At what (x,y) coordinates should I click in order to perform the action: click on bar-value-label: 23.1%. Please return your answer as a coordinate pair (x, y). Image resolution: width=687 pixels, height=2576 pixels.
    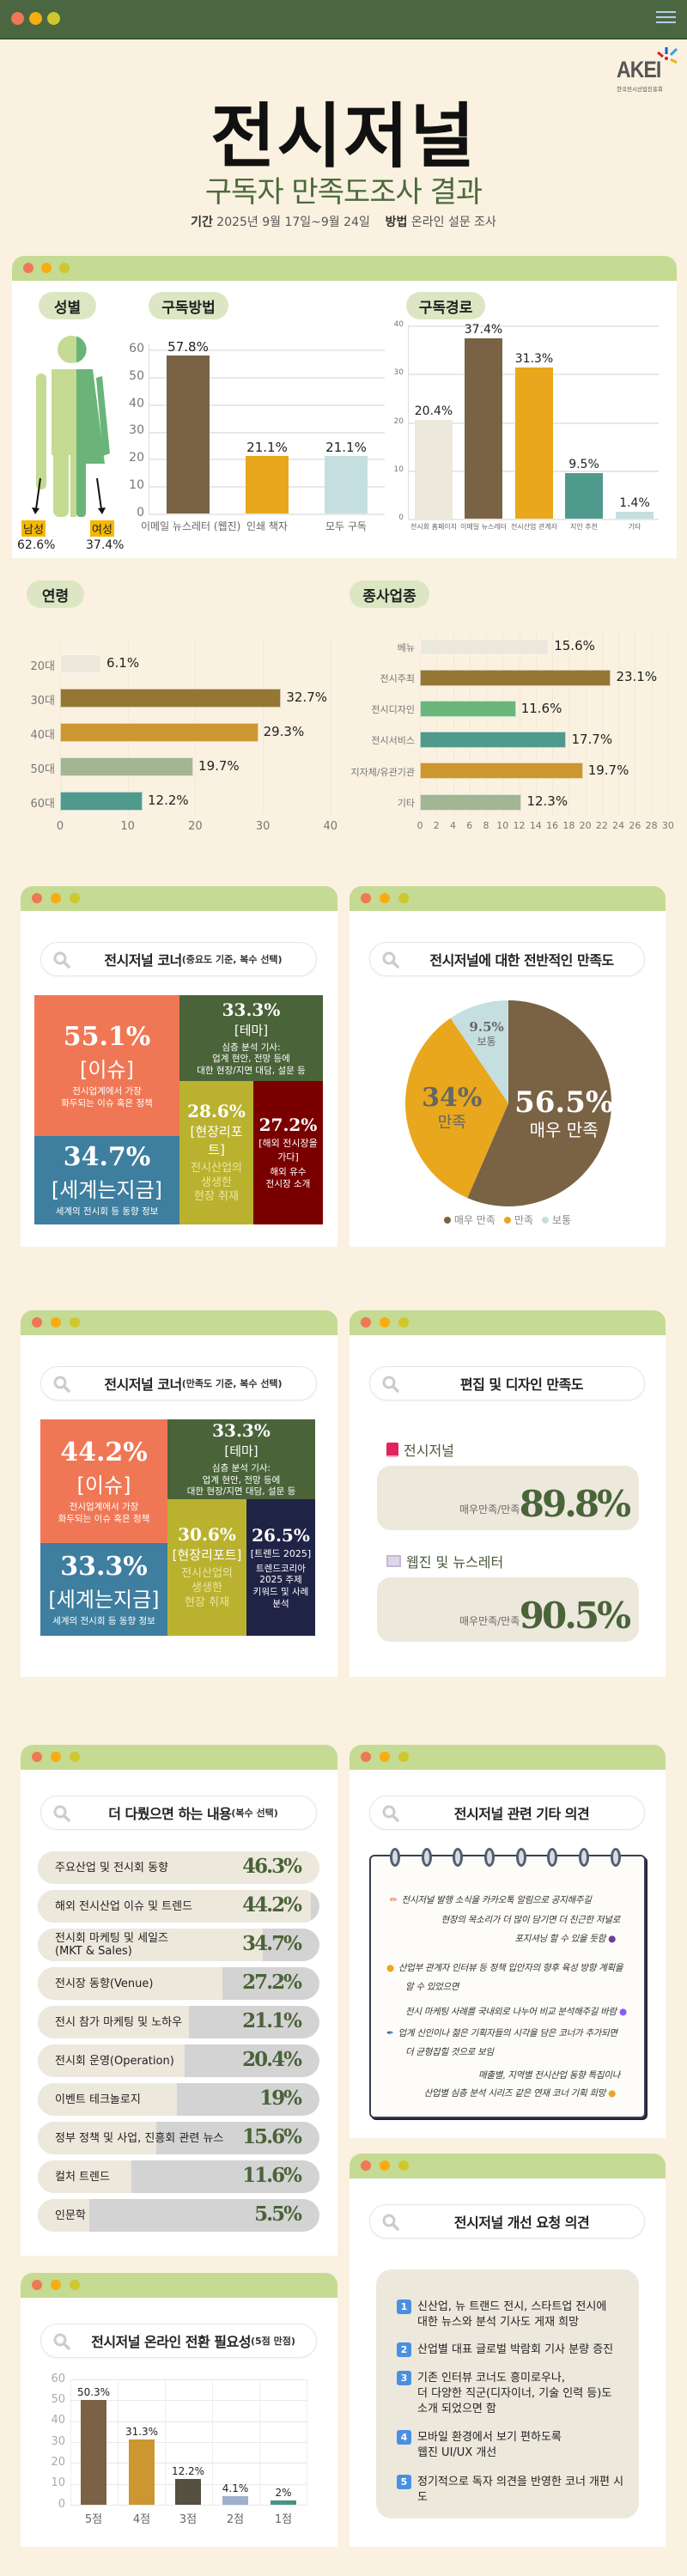
    Looking at the image, I should click on (637, 677).